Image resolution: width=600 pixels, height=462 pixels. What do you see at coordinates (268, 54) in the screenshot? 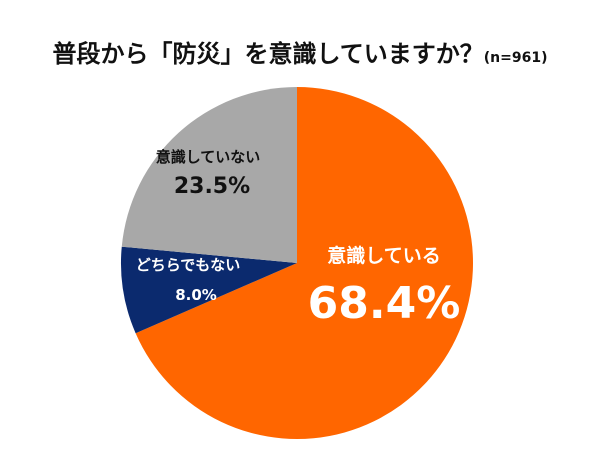
I see `title-text: 普段から「防災」を意識していますか？` at bounding box center [268, 54].